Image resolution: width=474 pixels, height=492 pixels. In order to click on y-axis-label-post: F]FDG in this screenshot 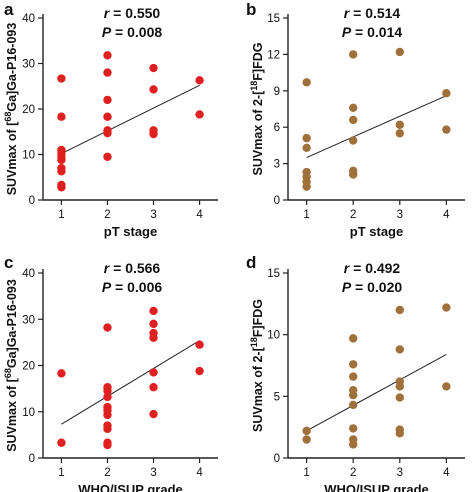, I will do `click(258, 62)`.